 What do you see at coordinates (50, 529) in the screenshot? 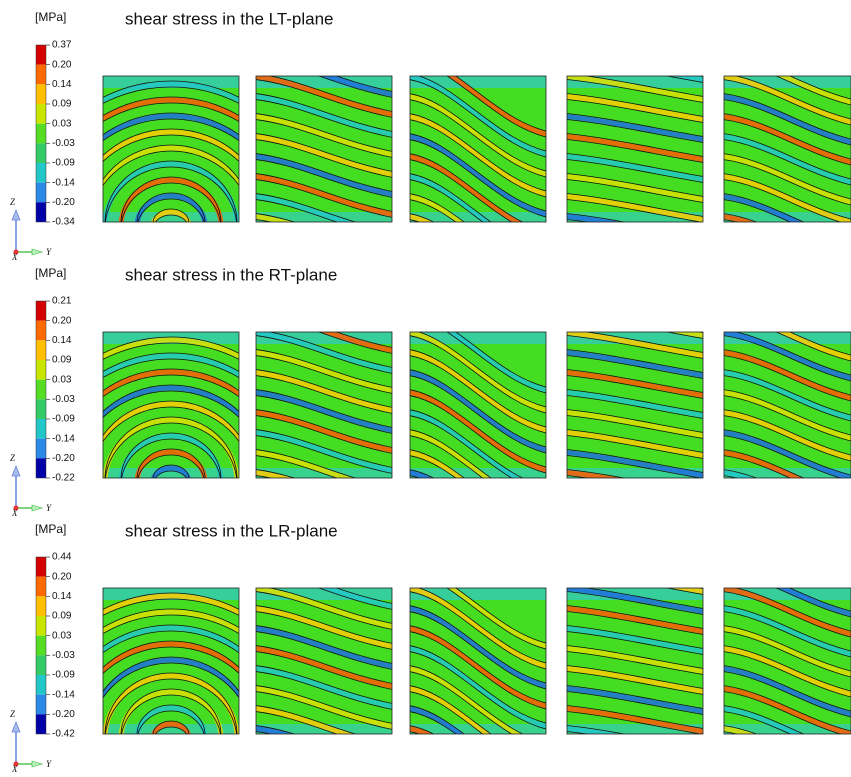
I see `unit-label: [MPa]` at bounding box center [50, 529].